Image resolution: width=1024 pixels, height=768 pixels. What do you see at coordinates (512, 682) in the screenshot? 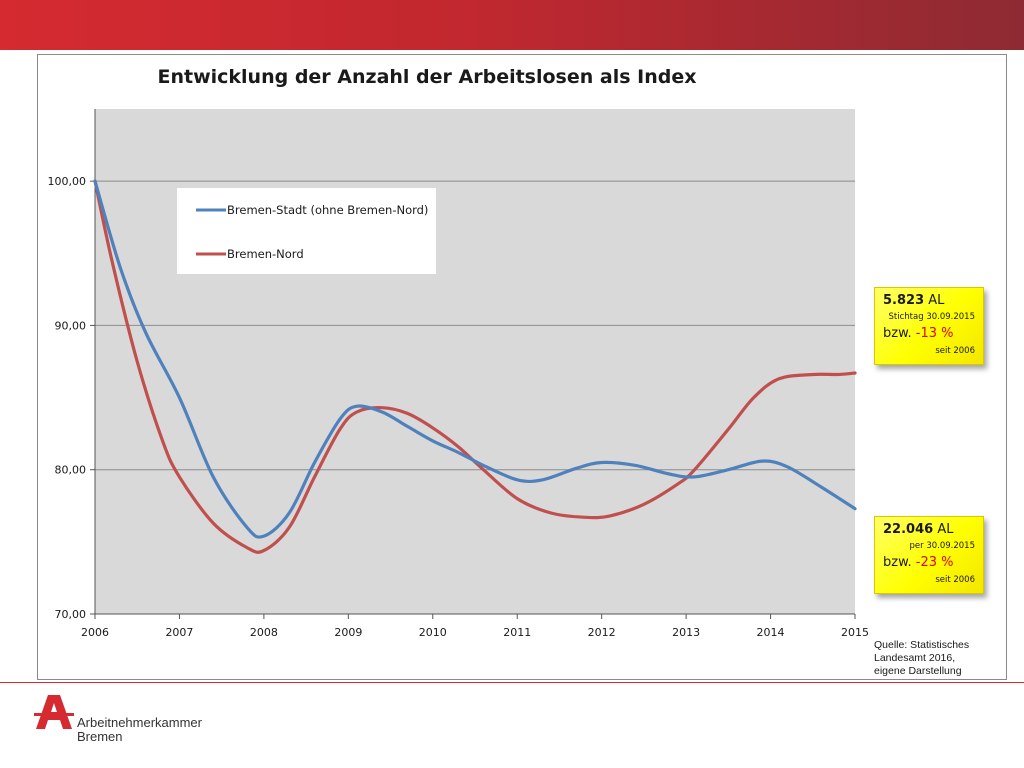
I see `footer-divider` at bounding box center [512, 682].